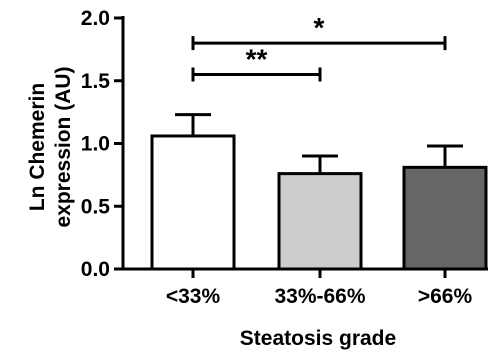 This screenshot has width=501, height=360. I want to click on y-tick-label-1: 0.0, so click(95, 269).